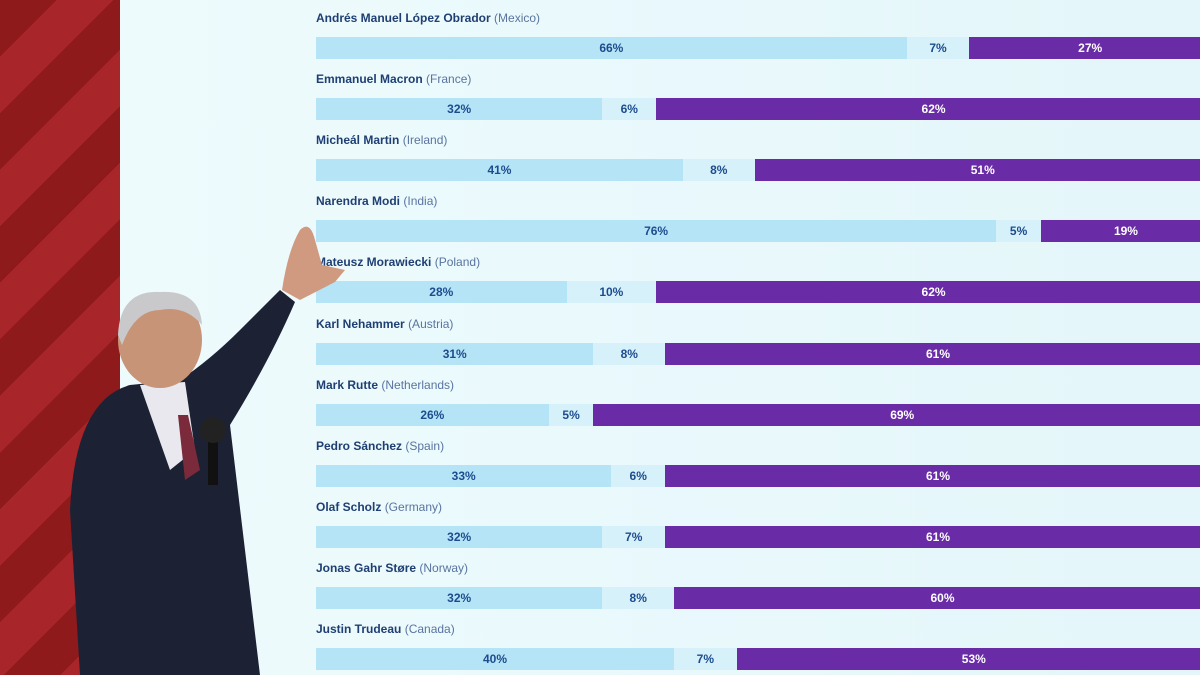  I want to click on row-label: Olaf Scholz (Germany), so click(379, 507).